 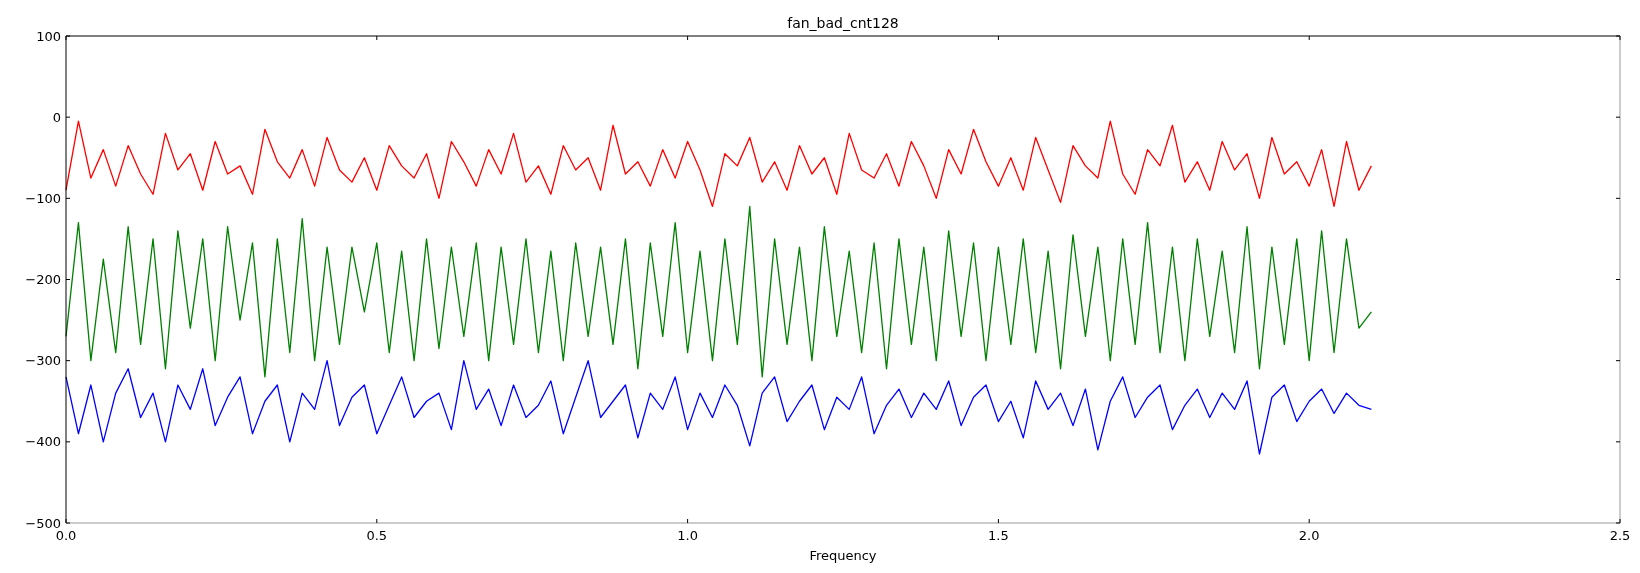 I want to click on y-tick-label: −500, so click(x=43, y=523).